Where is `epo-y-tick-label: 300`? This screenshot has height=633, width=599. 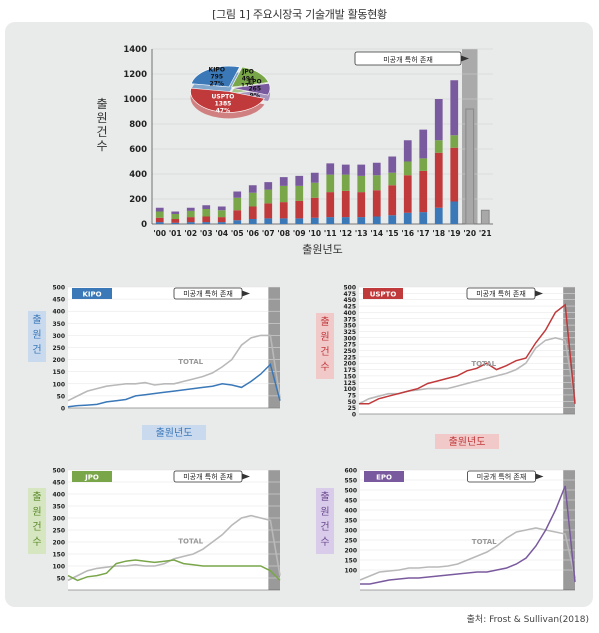
epo-y-tick-label: 300 is located at coordinates (350, 531).